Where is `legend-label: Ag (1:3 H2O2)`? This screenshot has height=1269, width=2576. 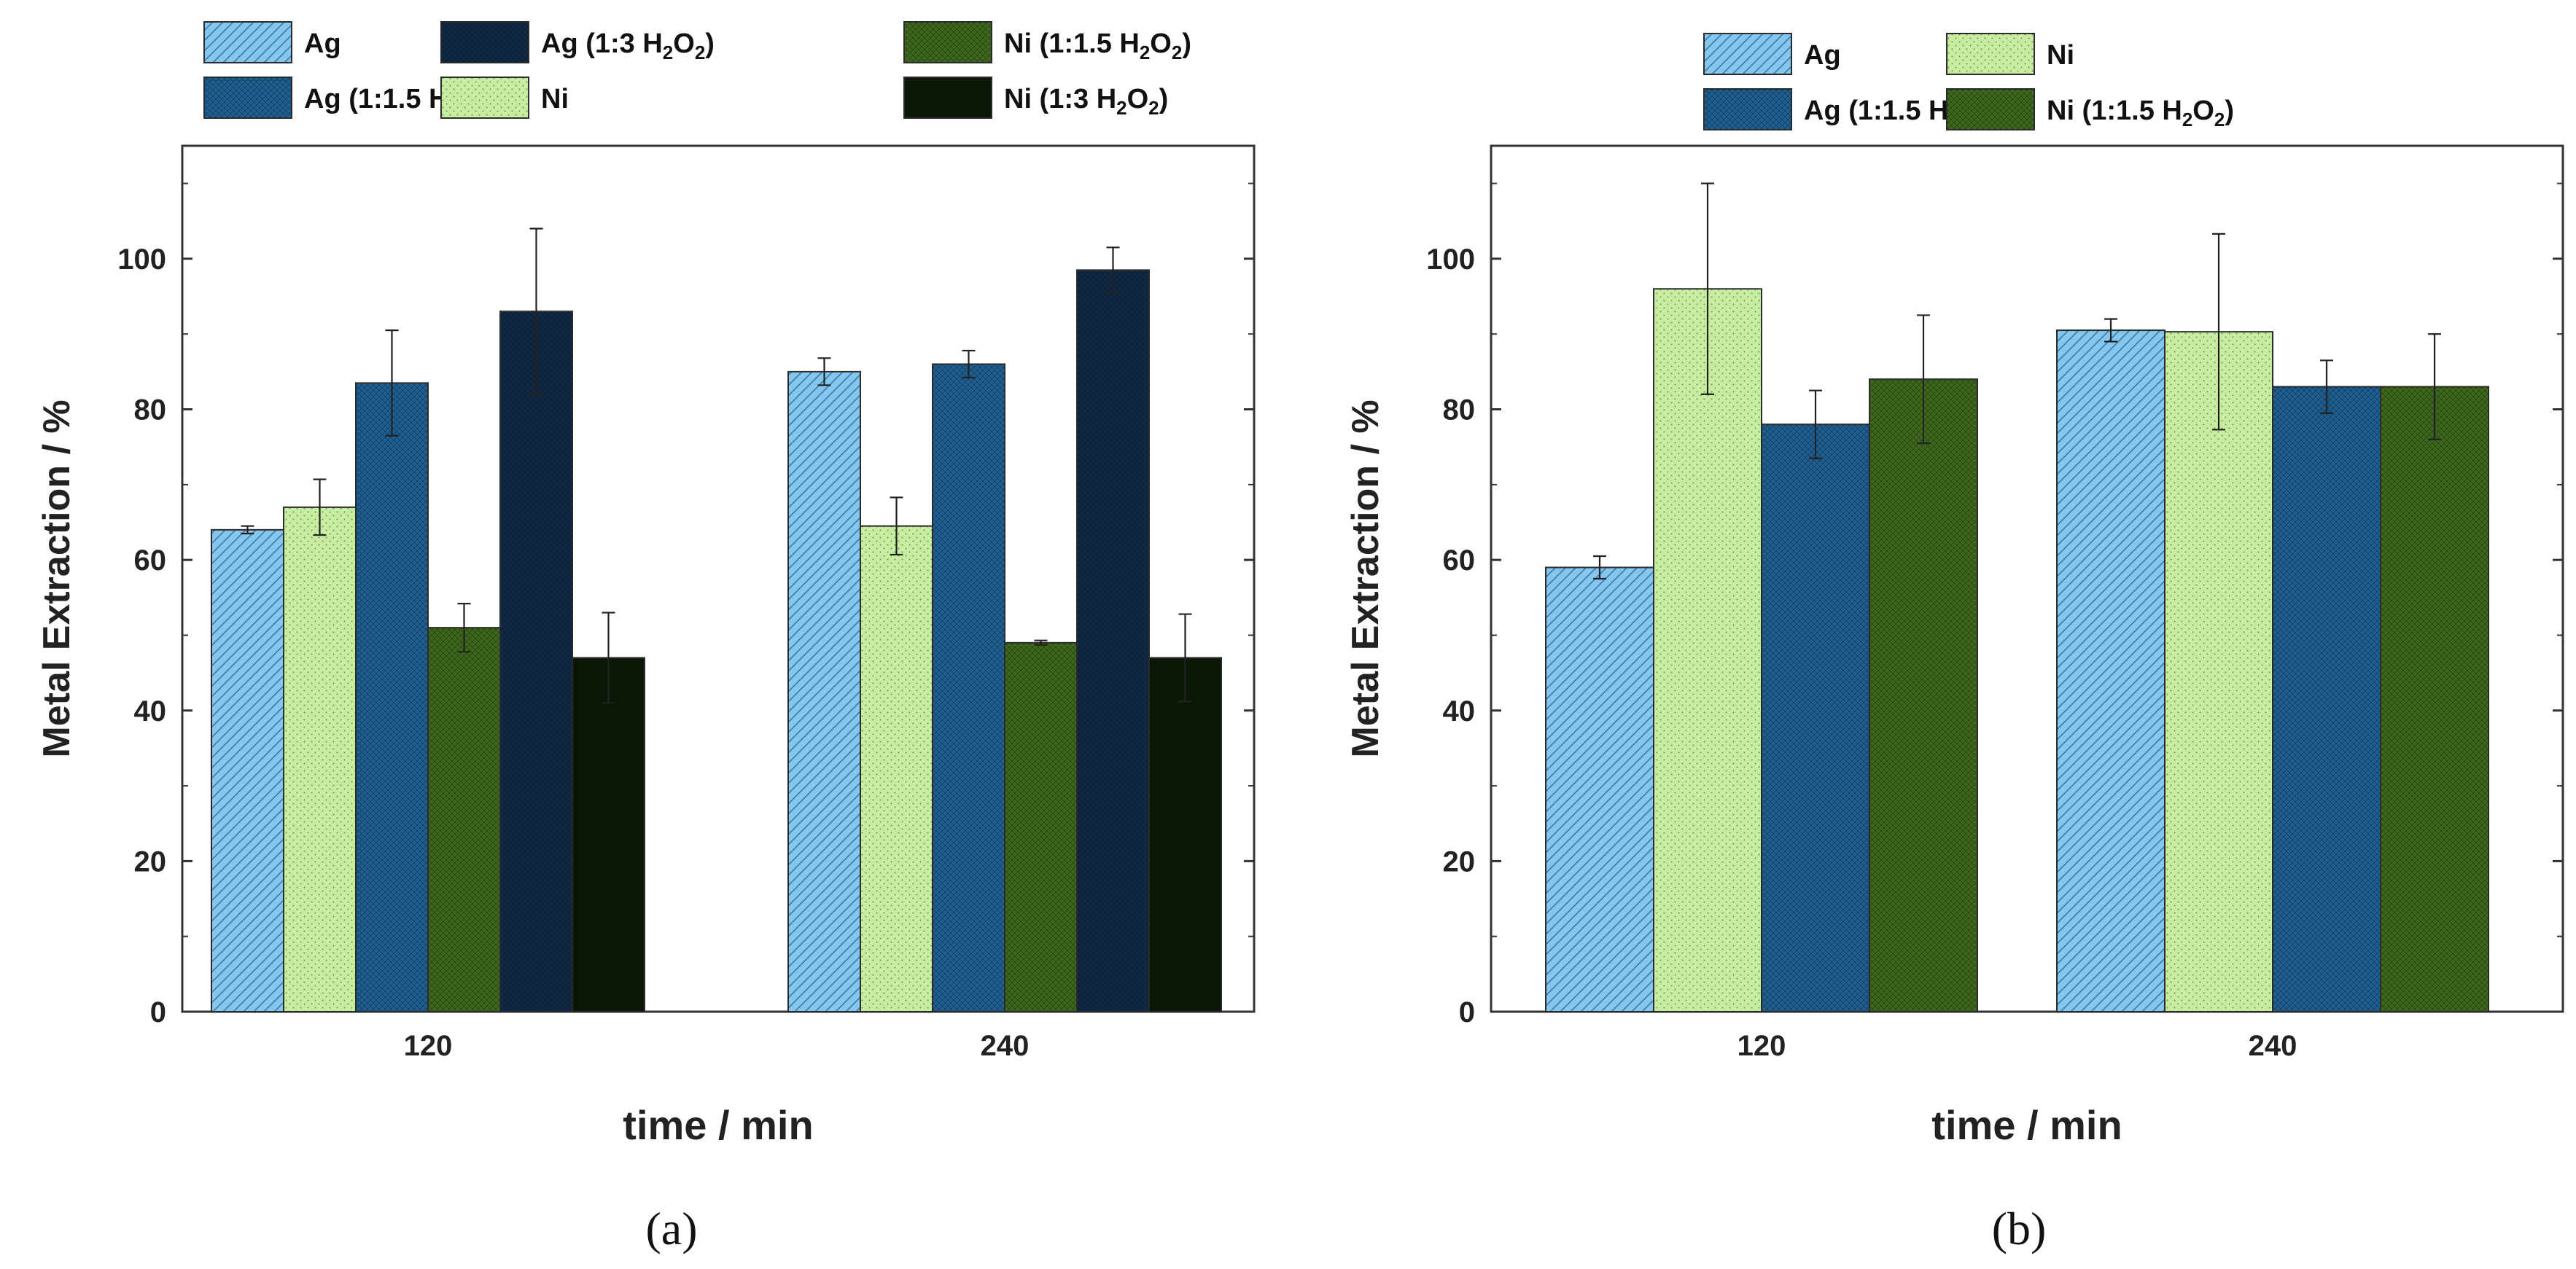 legend-label: Ag (1:3 H2O2) is located at coordinates (628, 45).